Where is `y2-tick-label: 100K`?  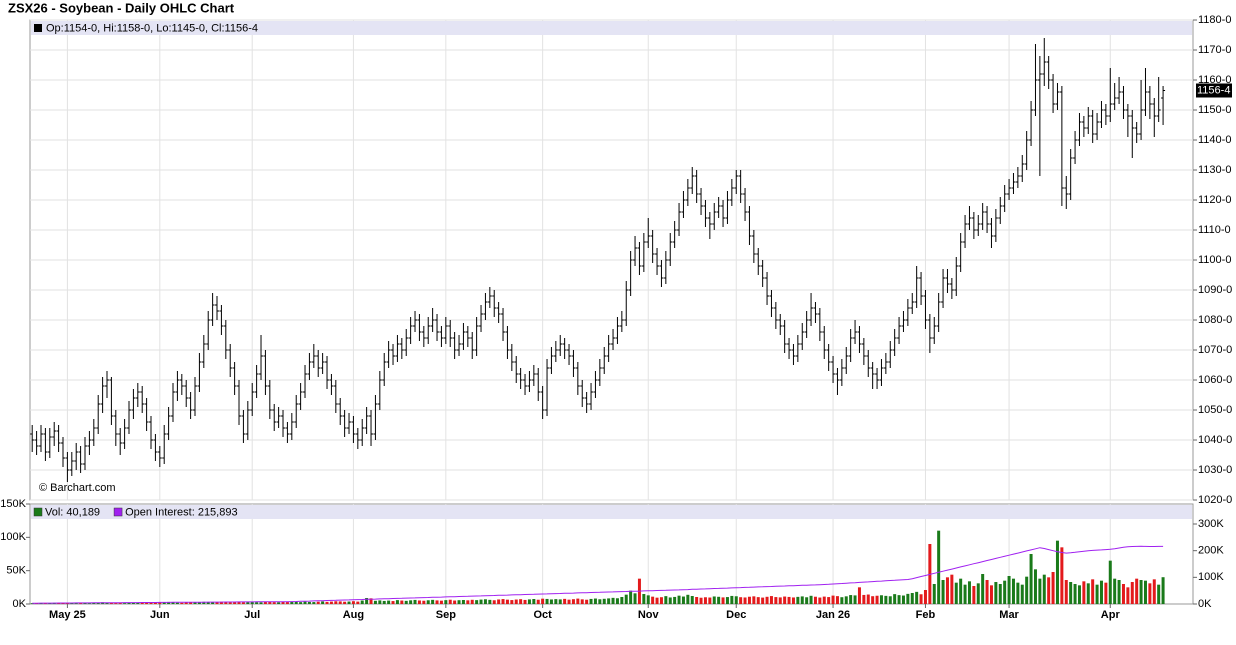 y2-tick-label: 100K is located at coordinates (1211, 577).